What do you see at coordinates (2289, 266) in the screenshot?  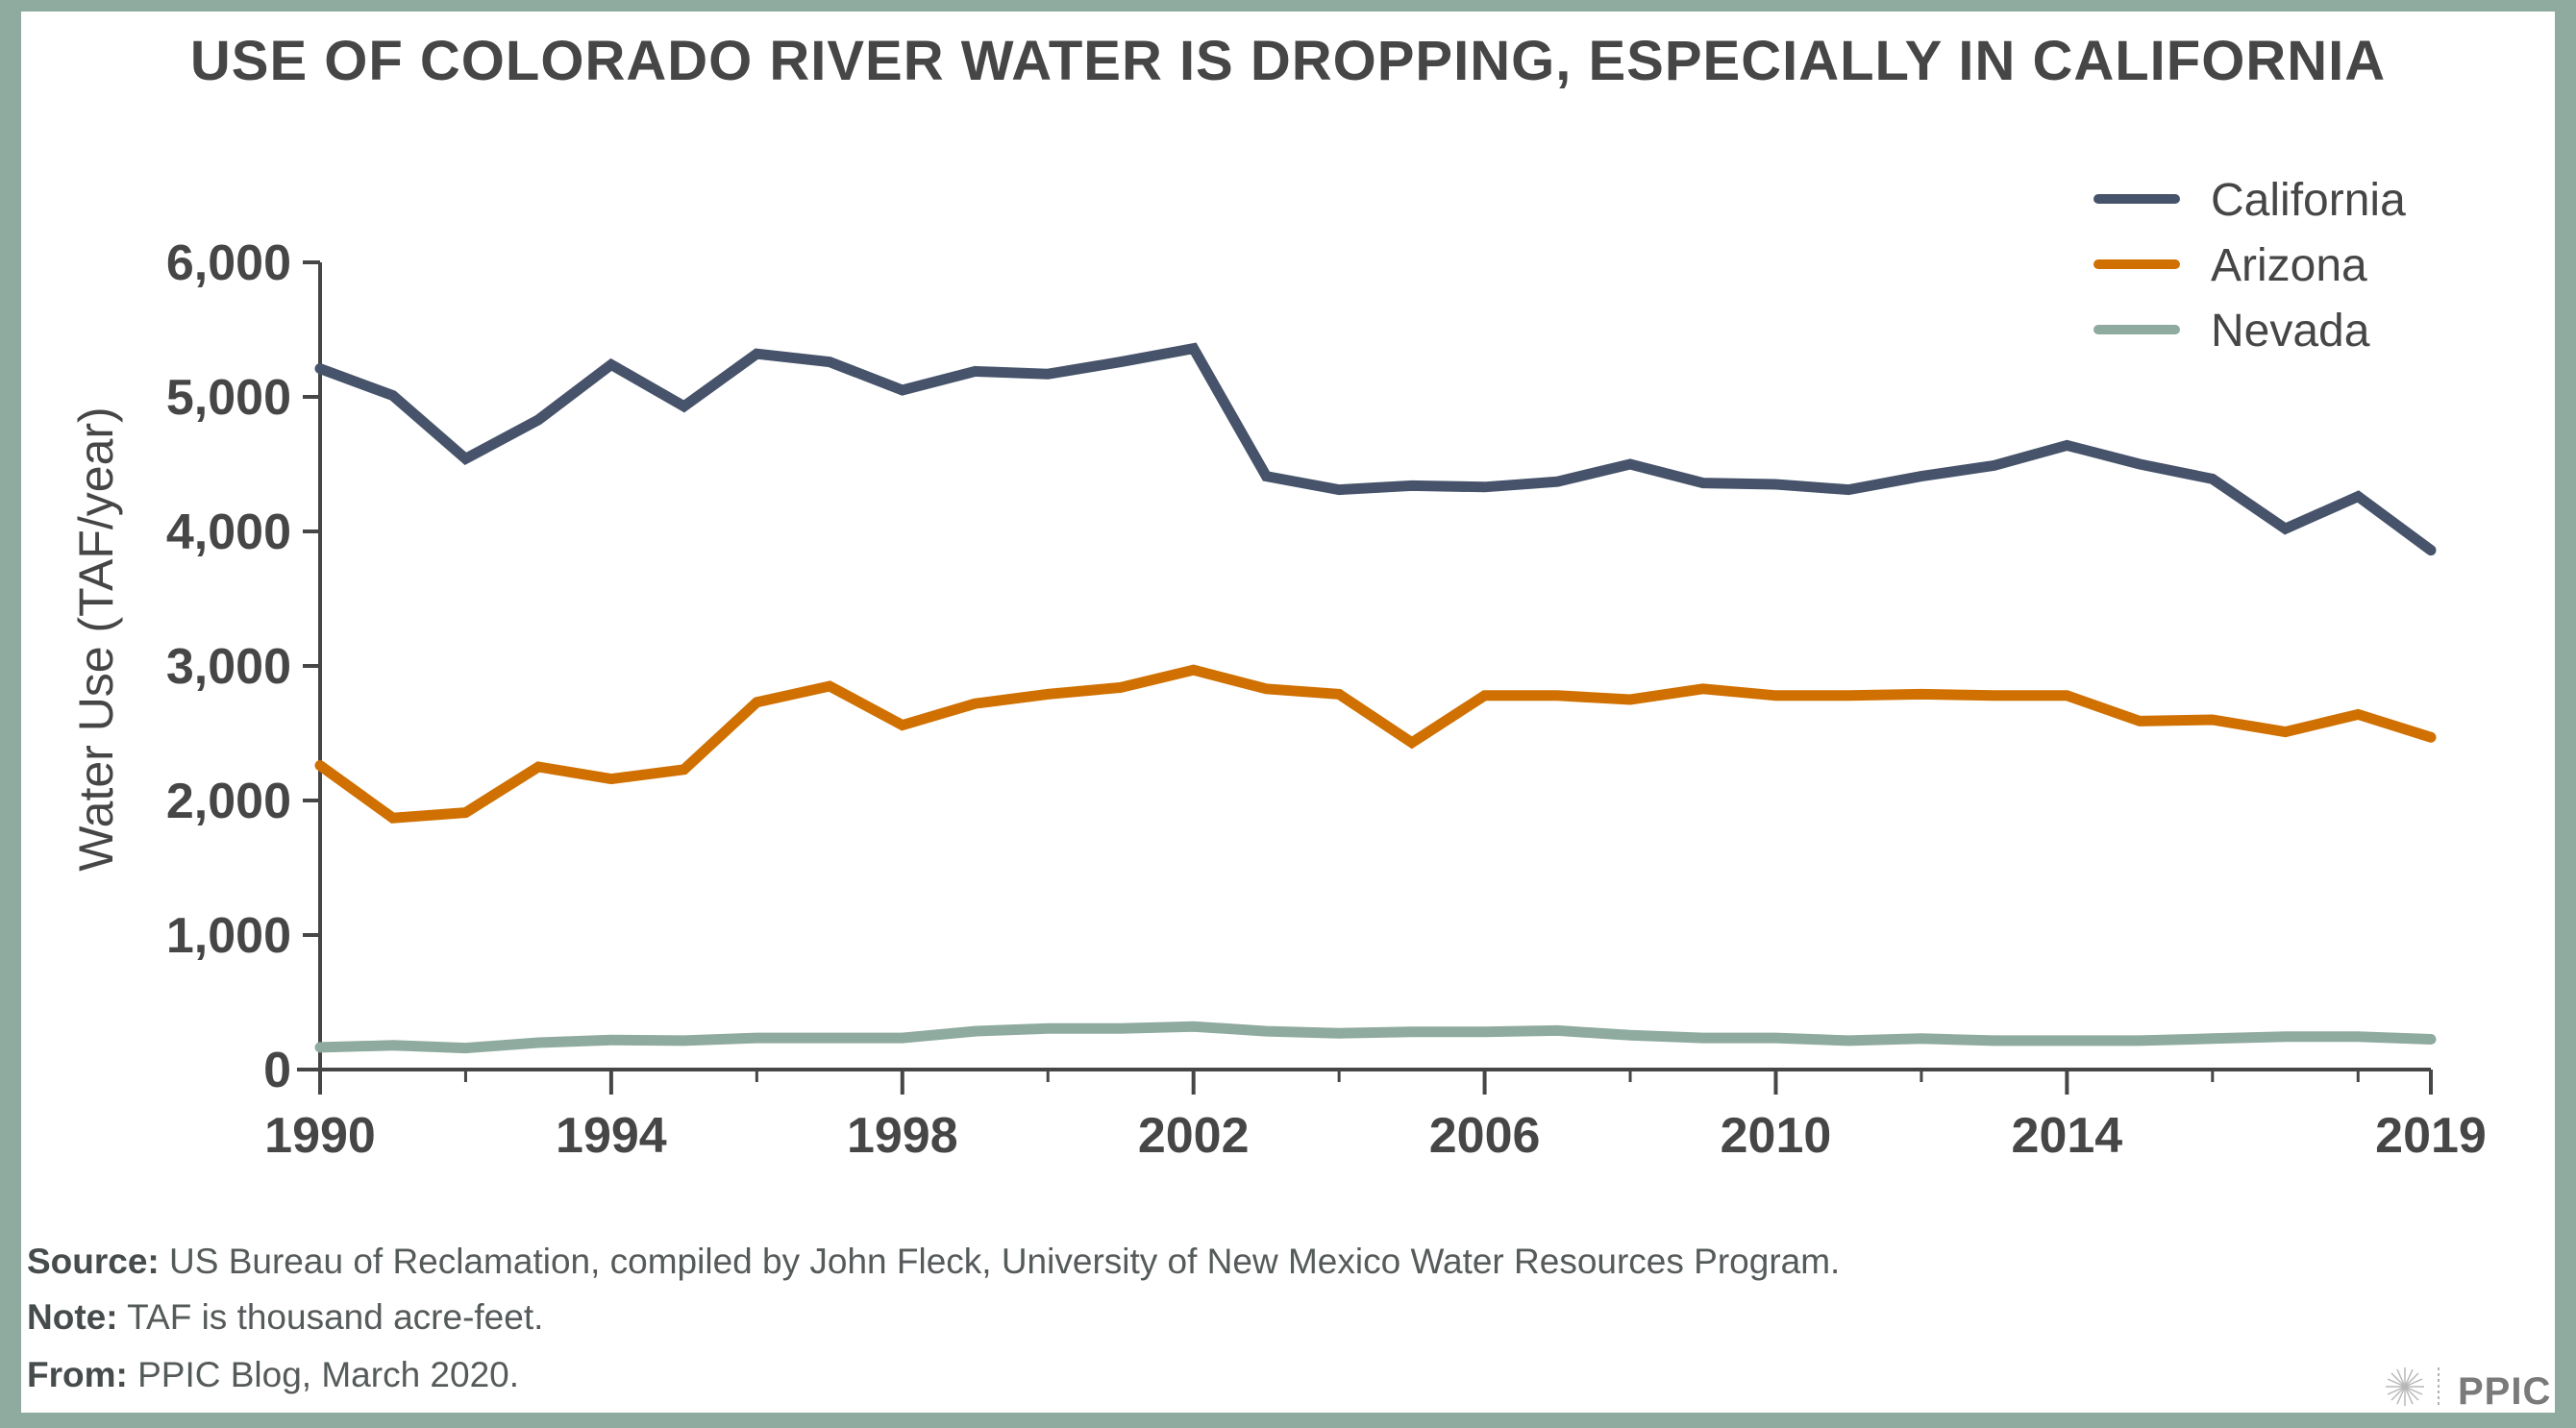 I see `legend-label-arizona: Arizona` at bounding box center [2289, 266].